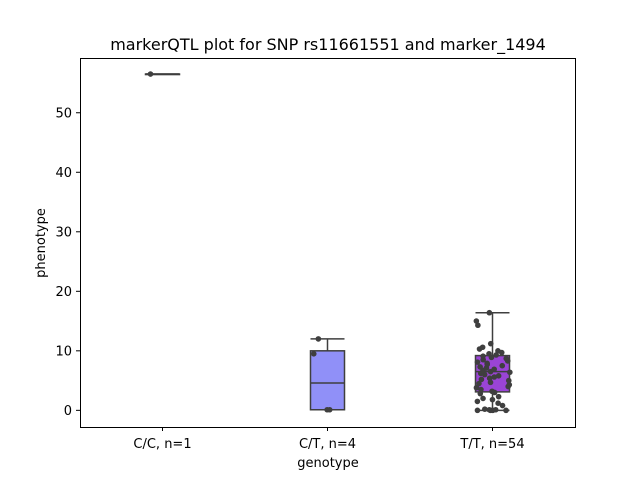 The width and height of the screenshot is (640, 480). I want to click on y-axis: 0 10 20 30 40 50, so click(67, 262).